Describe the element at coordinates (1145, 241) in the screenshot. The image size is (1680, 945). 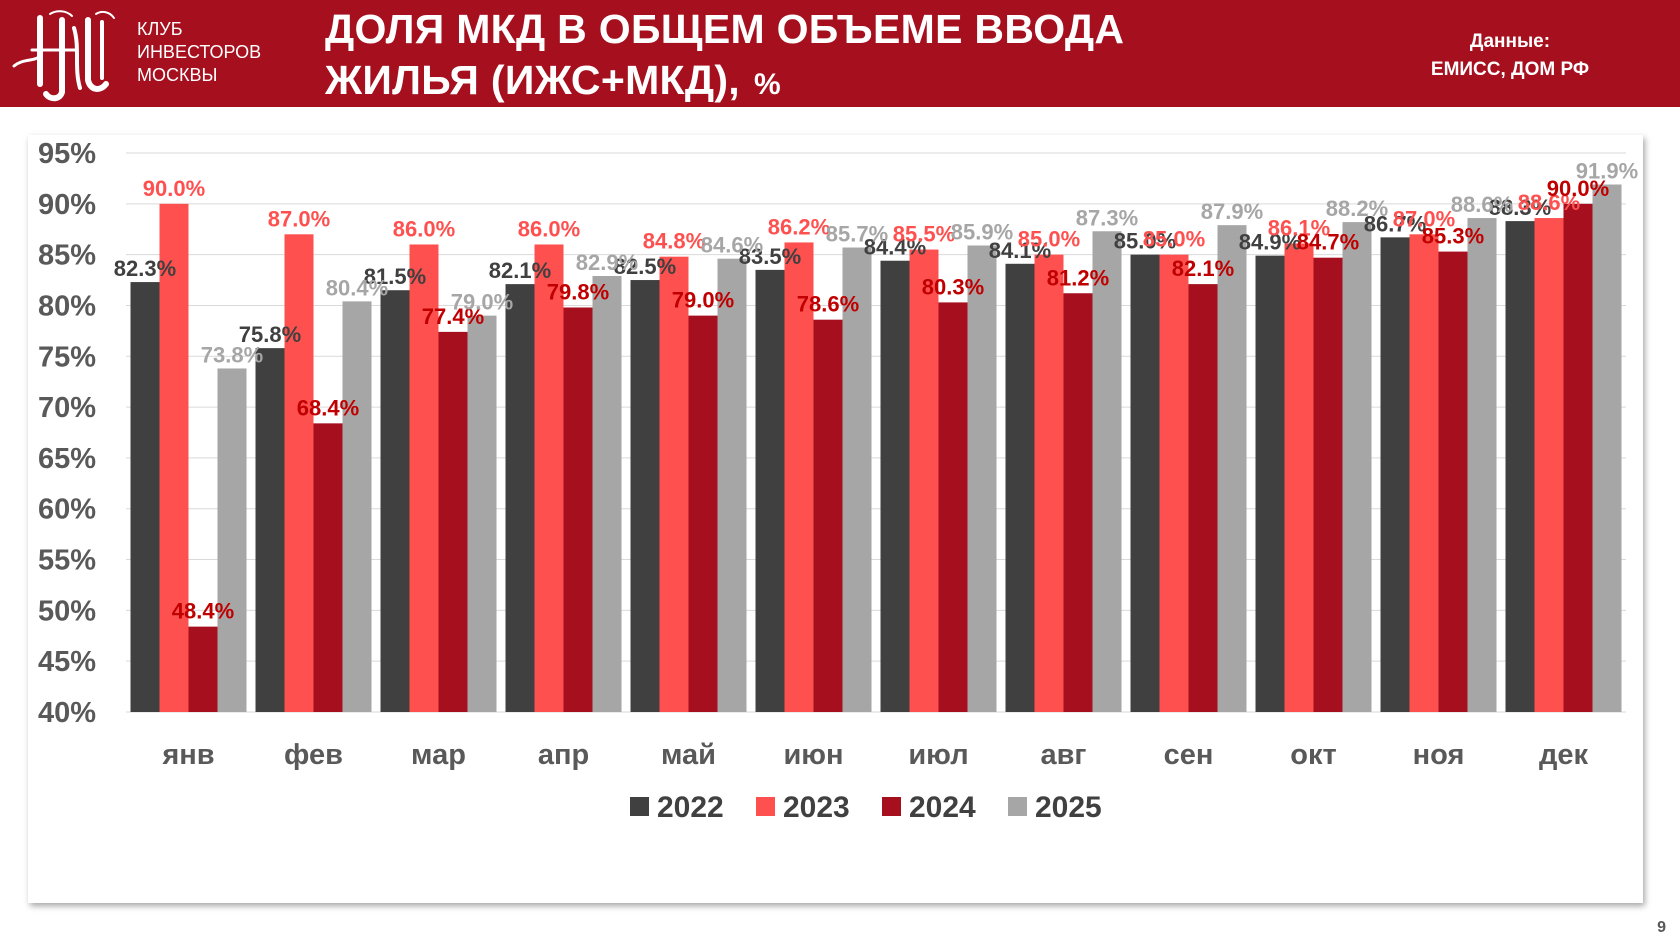
I see `data-label-2022-сен: 85.0%` at that location.